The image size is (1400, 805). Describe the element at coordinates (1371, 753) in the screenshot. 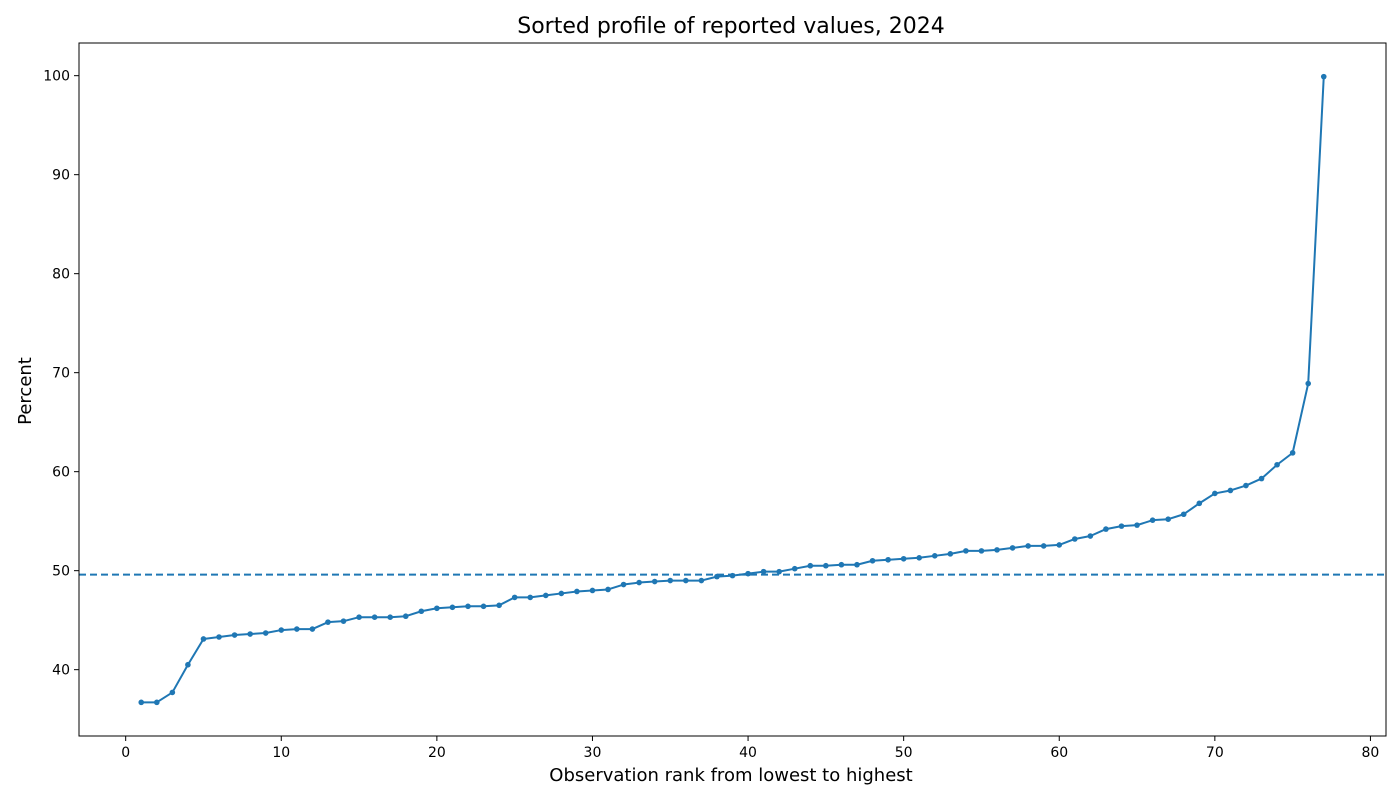

I see `x-tick-label: 80` at that location.